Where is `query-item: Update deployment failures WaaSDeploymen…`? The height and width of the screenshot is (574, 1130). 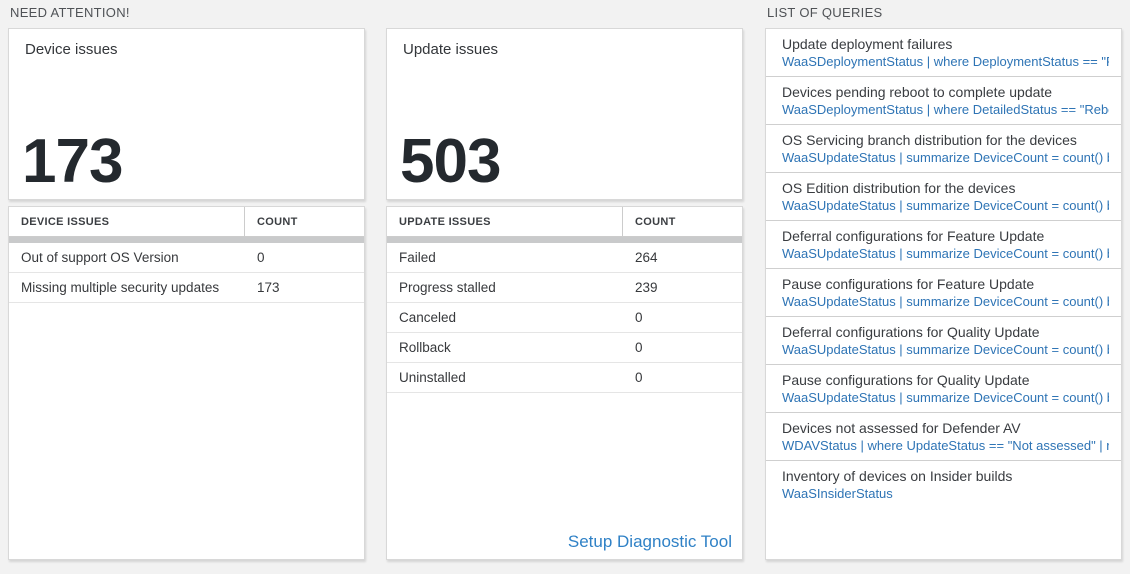 query-item: Update deployment failures WaaSDeploymen… is located at coordinates (943, 53).